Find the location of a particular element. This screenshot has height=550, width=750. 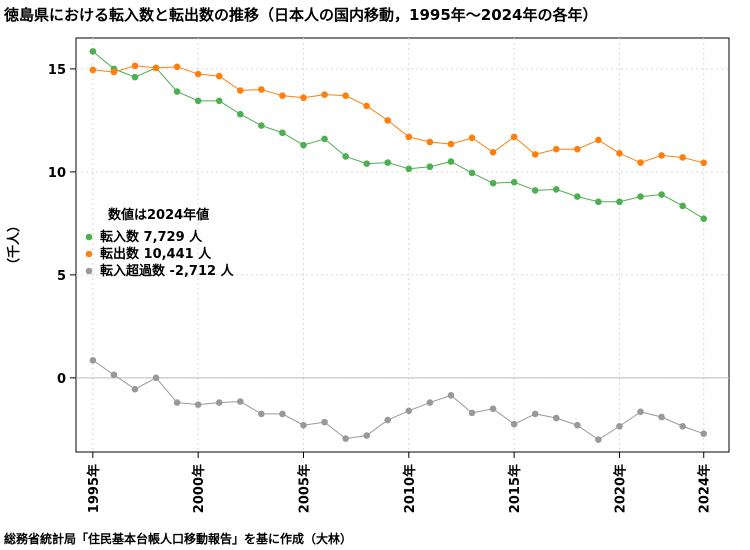

x-tick-label: 2005年 is located at coordinates (304, 488).